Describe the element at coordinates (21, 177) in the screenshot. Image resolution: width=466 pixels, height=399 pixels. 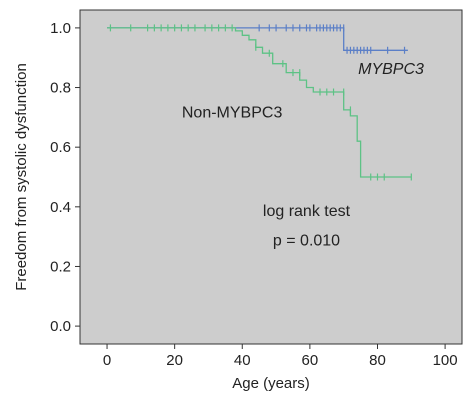
I see `y-axis-label: Freedom from systolic dysfunction` at that location.